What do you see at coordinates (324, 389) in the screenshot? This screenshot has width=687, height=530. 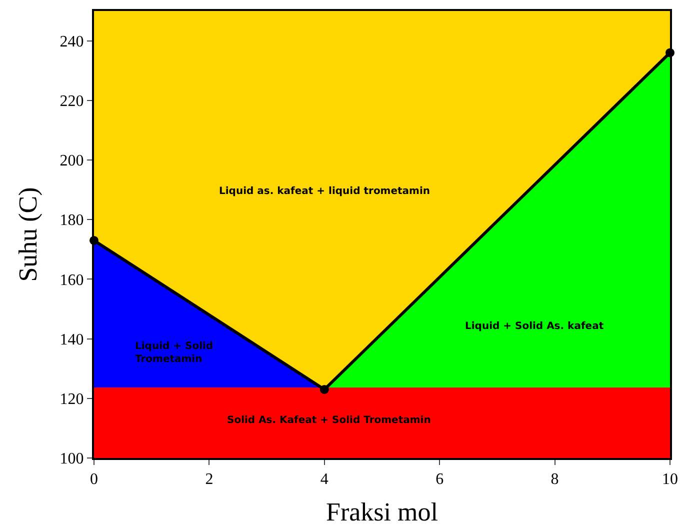 I see `point` at bounding box center [324, 389].